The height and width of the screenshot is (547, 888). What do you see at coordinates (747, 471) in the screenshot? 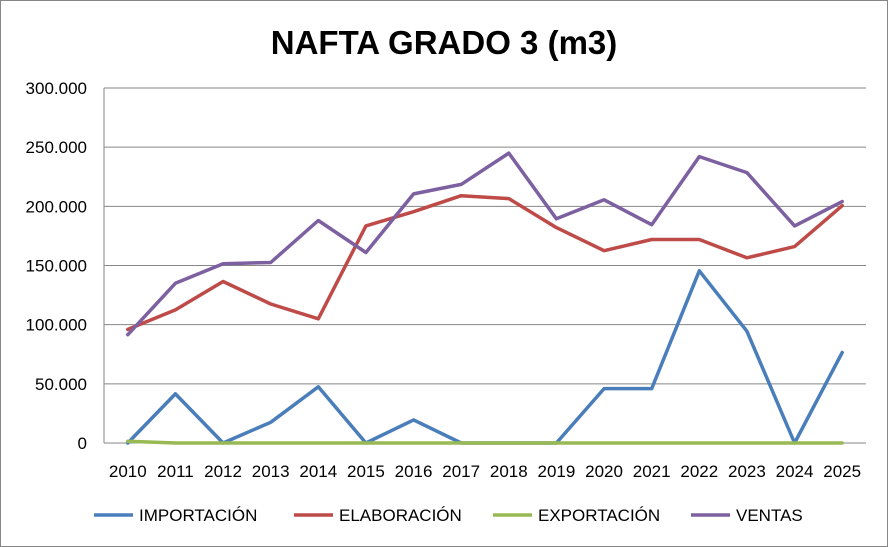
I see `x-tick-label: 2023` at bounding box center [747, 471].